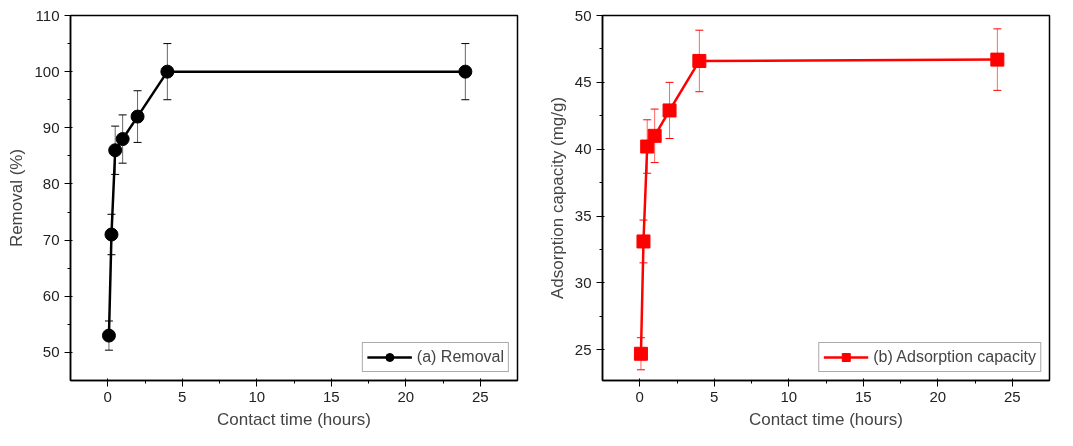  What do you see at coordinates (17, 198) in the screenshot?
I see `y-axis-title: Removal (%)` at bounding box center [17, 198].